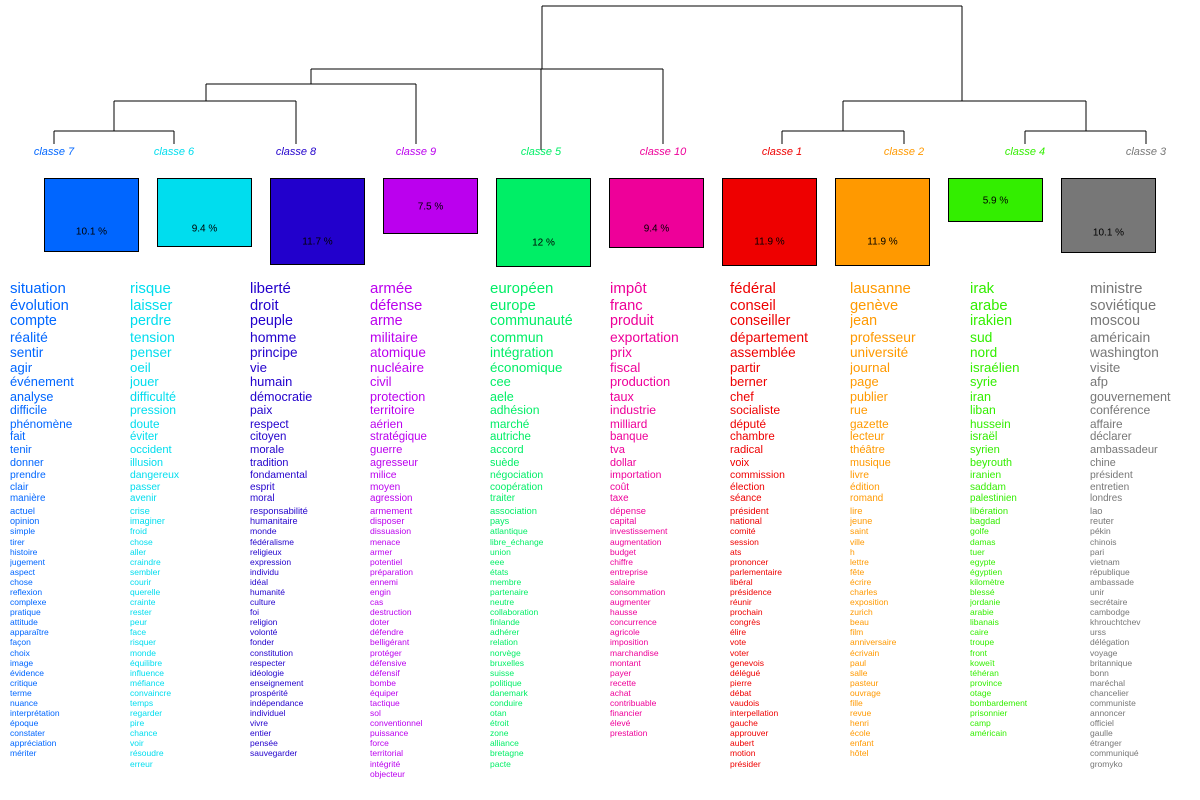 Image resolution: width=1200 pixels, height=800 pixels. What do you see at coordinates (531, 321) in the screenshot?
I see `word-item: communauté` at bounding box center [531, 321].